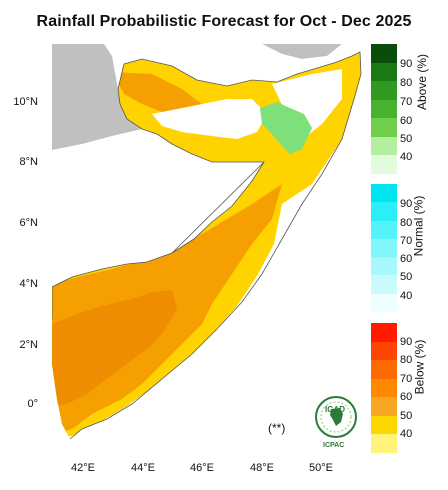 The width and height of the screenshot is (448, 490). I want to click on normal-tick-80: 80, so click(406, 223).